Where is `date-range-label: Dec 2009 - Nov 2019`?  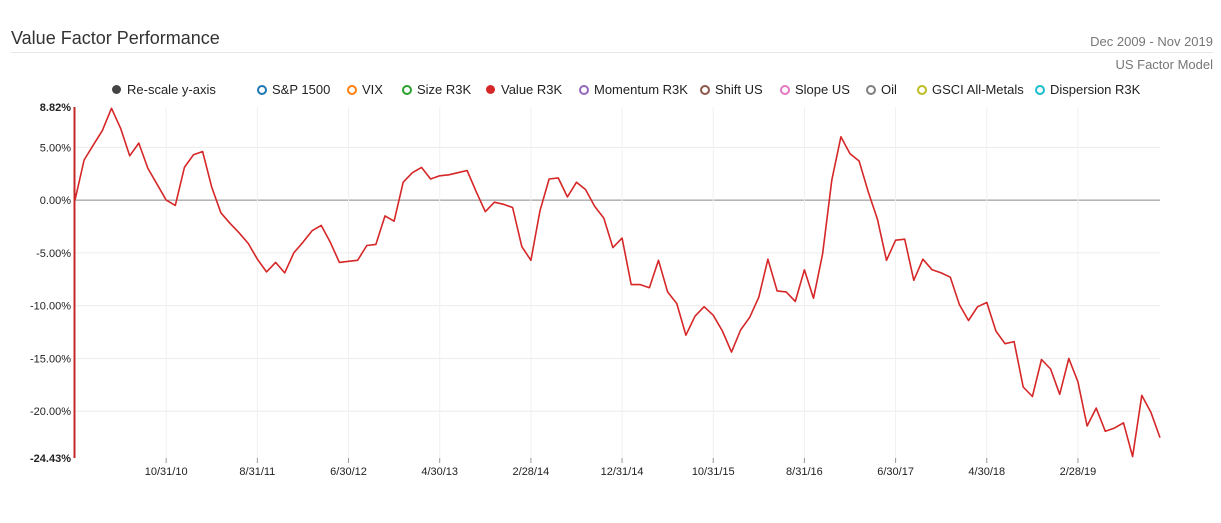
date-range-label: Dec 2009 - Nov 2019 is located at coordinates (1151, 41).